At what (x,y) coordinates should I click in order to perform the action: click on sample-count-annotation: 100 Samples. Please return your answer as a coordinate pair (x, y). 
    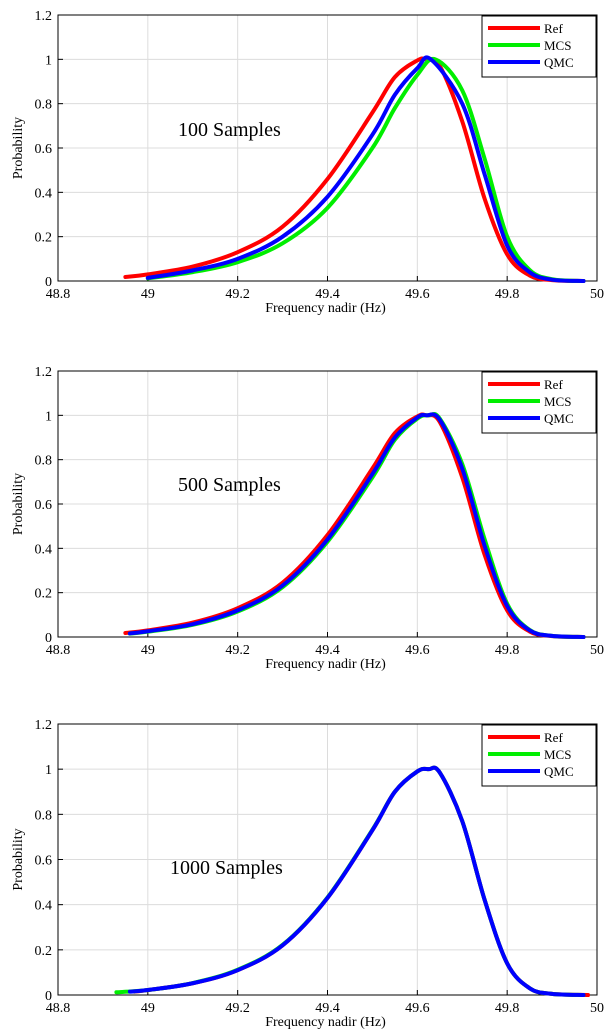
    Looking at the image, I should click on (229, 130).